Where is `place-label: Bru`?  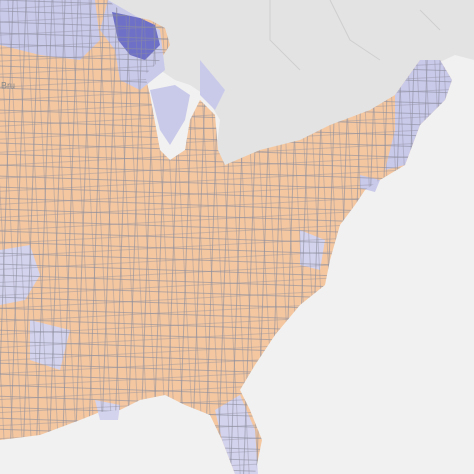 place-label: Bru is located at coordinates (8, 85).